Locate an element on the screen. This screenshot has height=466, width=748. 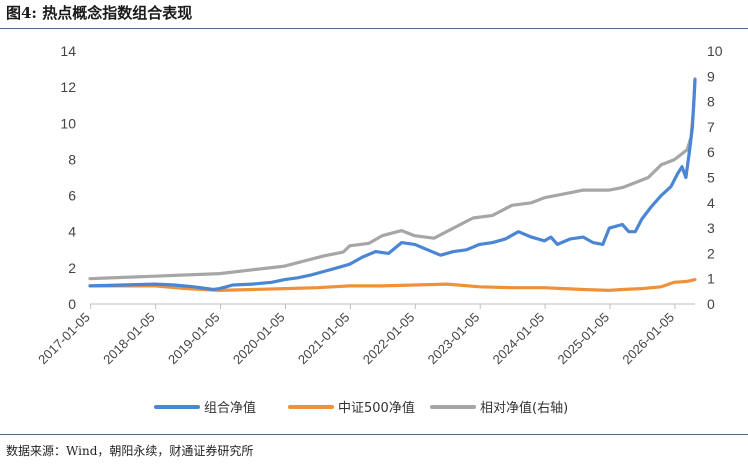
legend-label: 相对净值(右轴) is located at coordinates (524, 408).